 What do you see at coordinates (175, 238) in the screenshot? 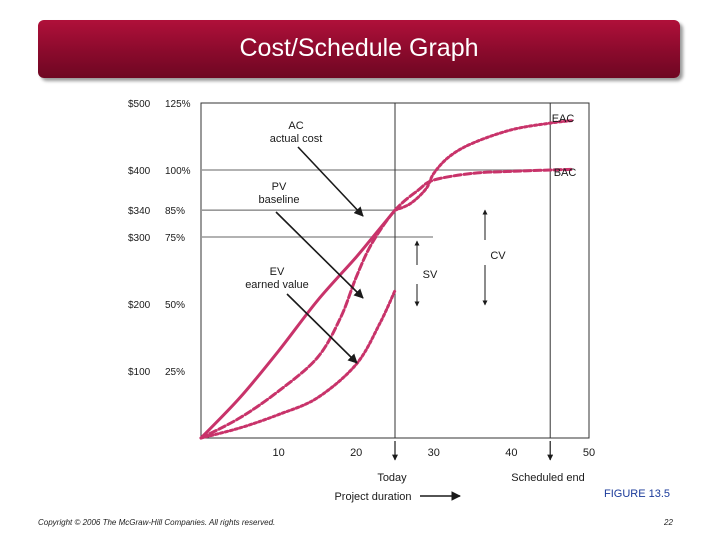
I see `y-tick-percent-300: 75%` at bounding box center [175, 238].